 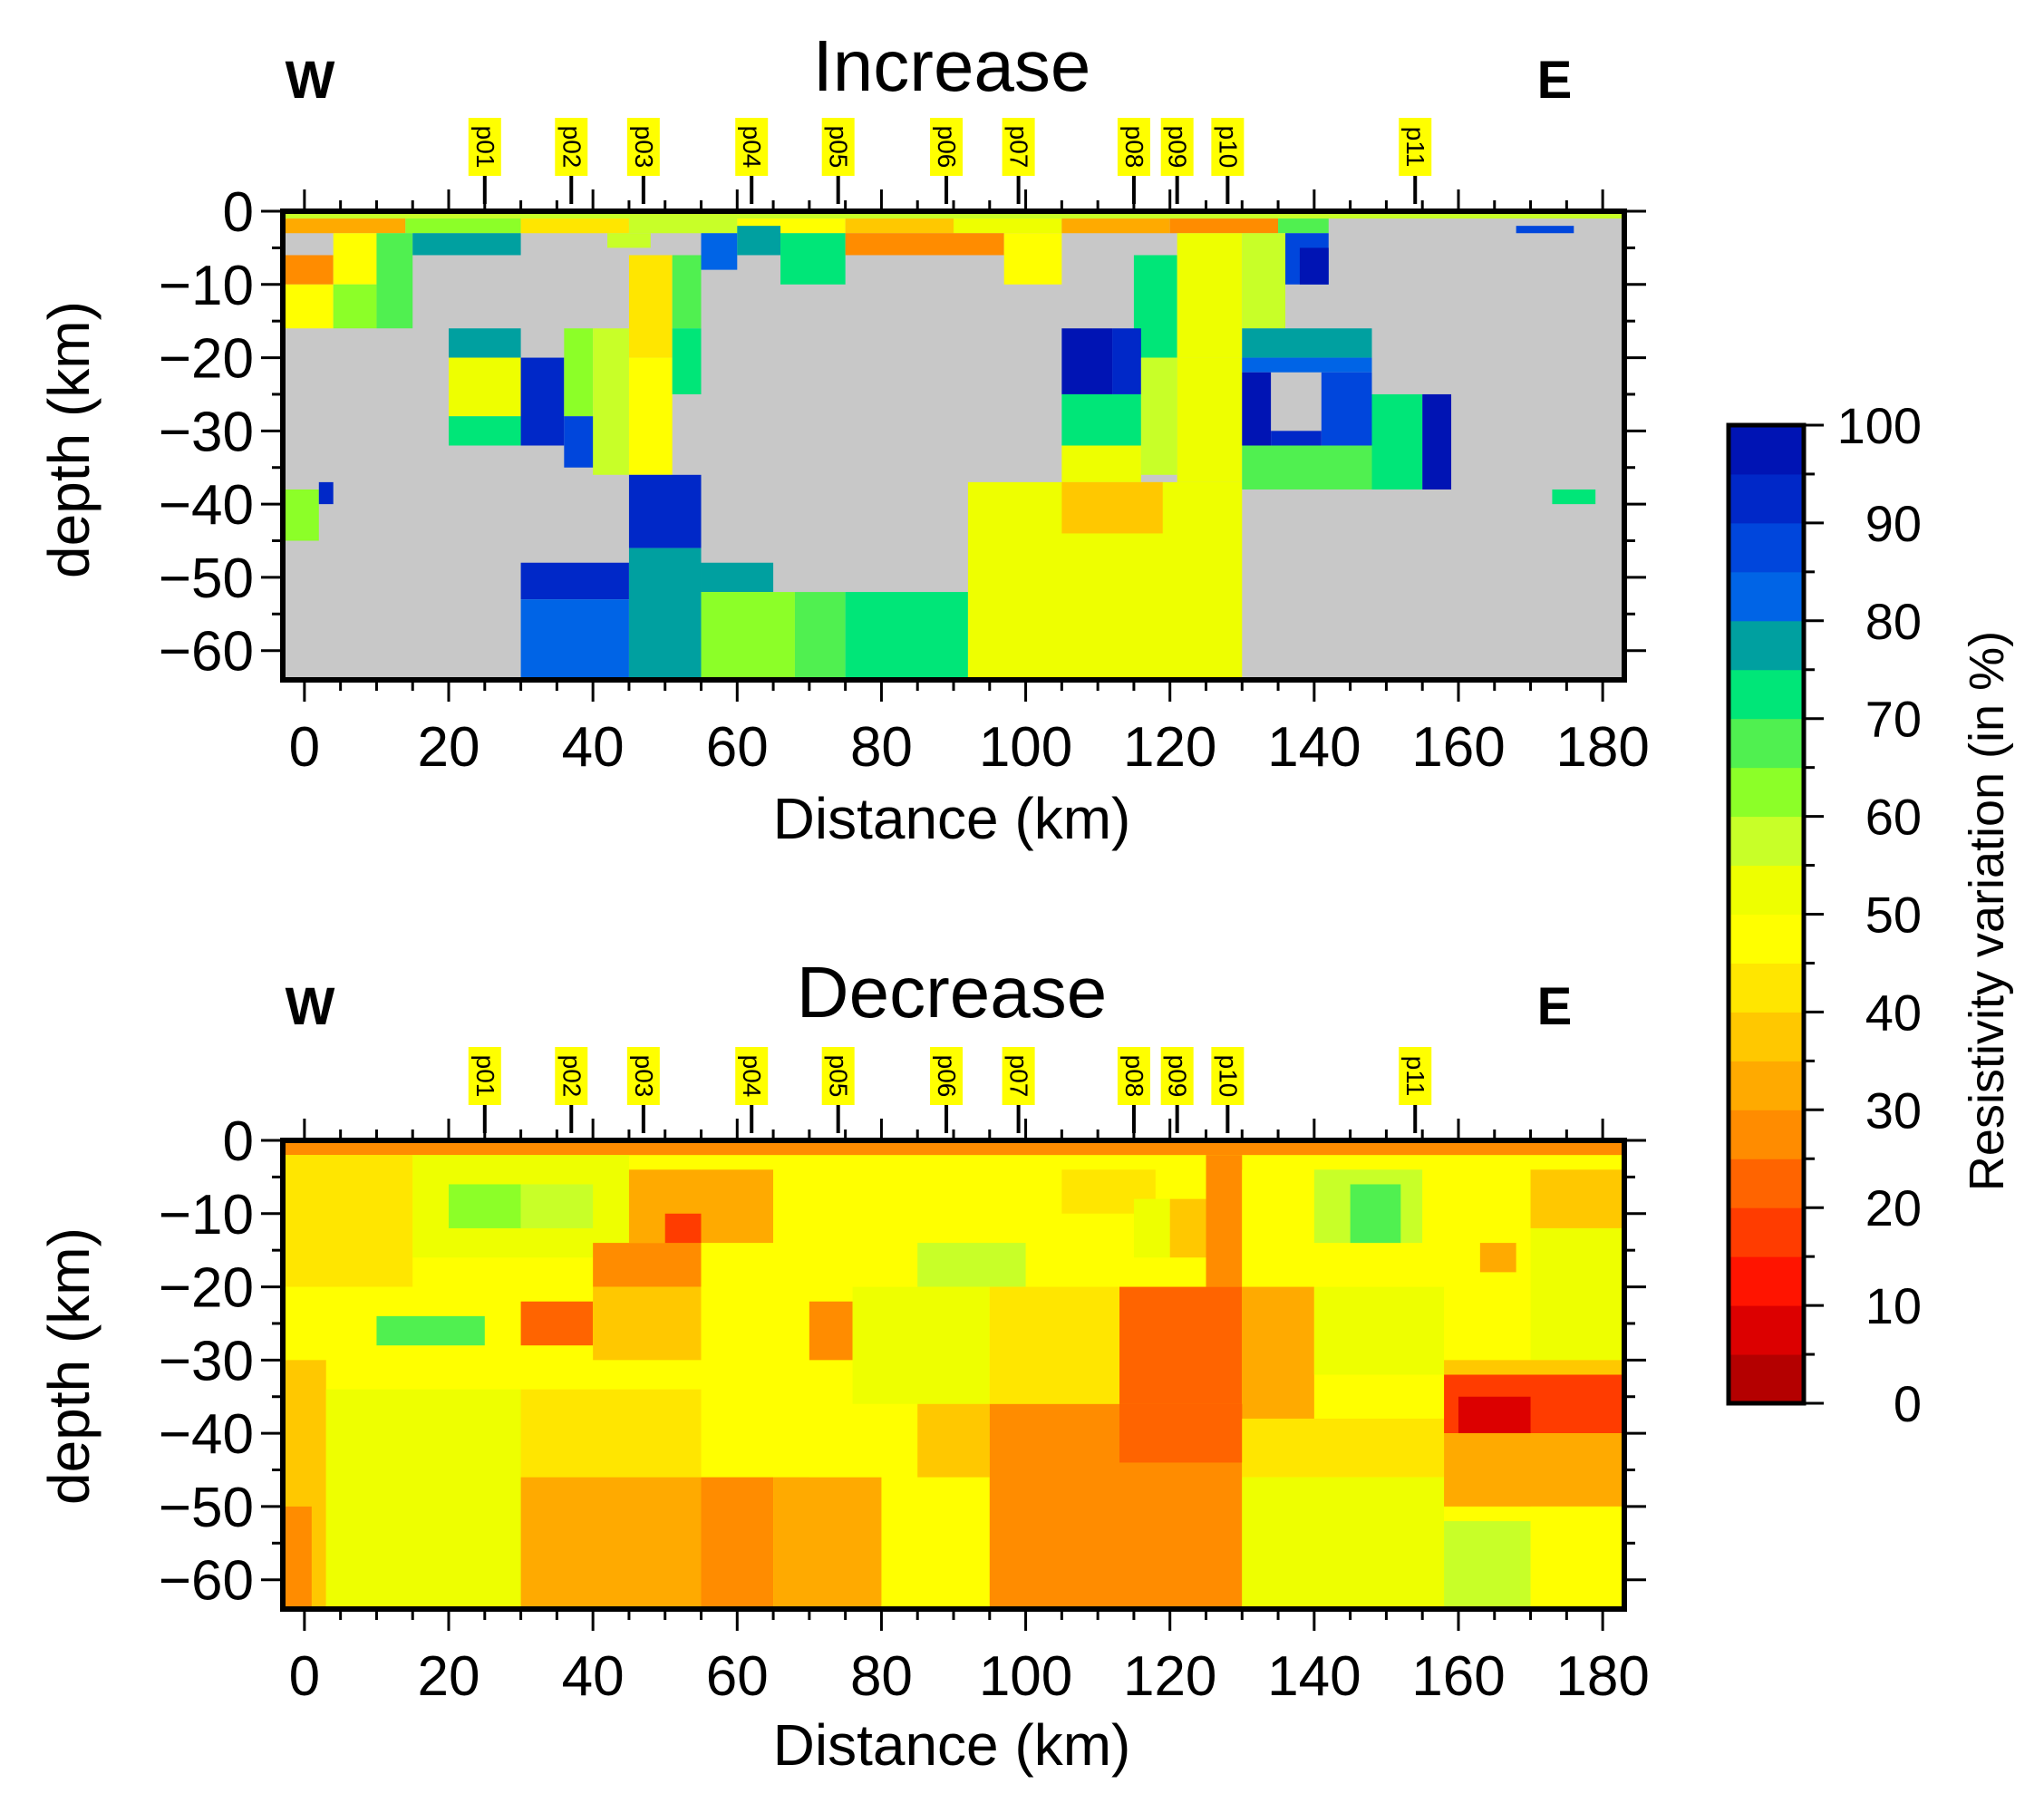 What do you see at coordinates (1893, 1207) in the screenshot?
I see `colorbar-tick-label: 20` at bounding box center [1893, 1207].